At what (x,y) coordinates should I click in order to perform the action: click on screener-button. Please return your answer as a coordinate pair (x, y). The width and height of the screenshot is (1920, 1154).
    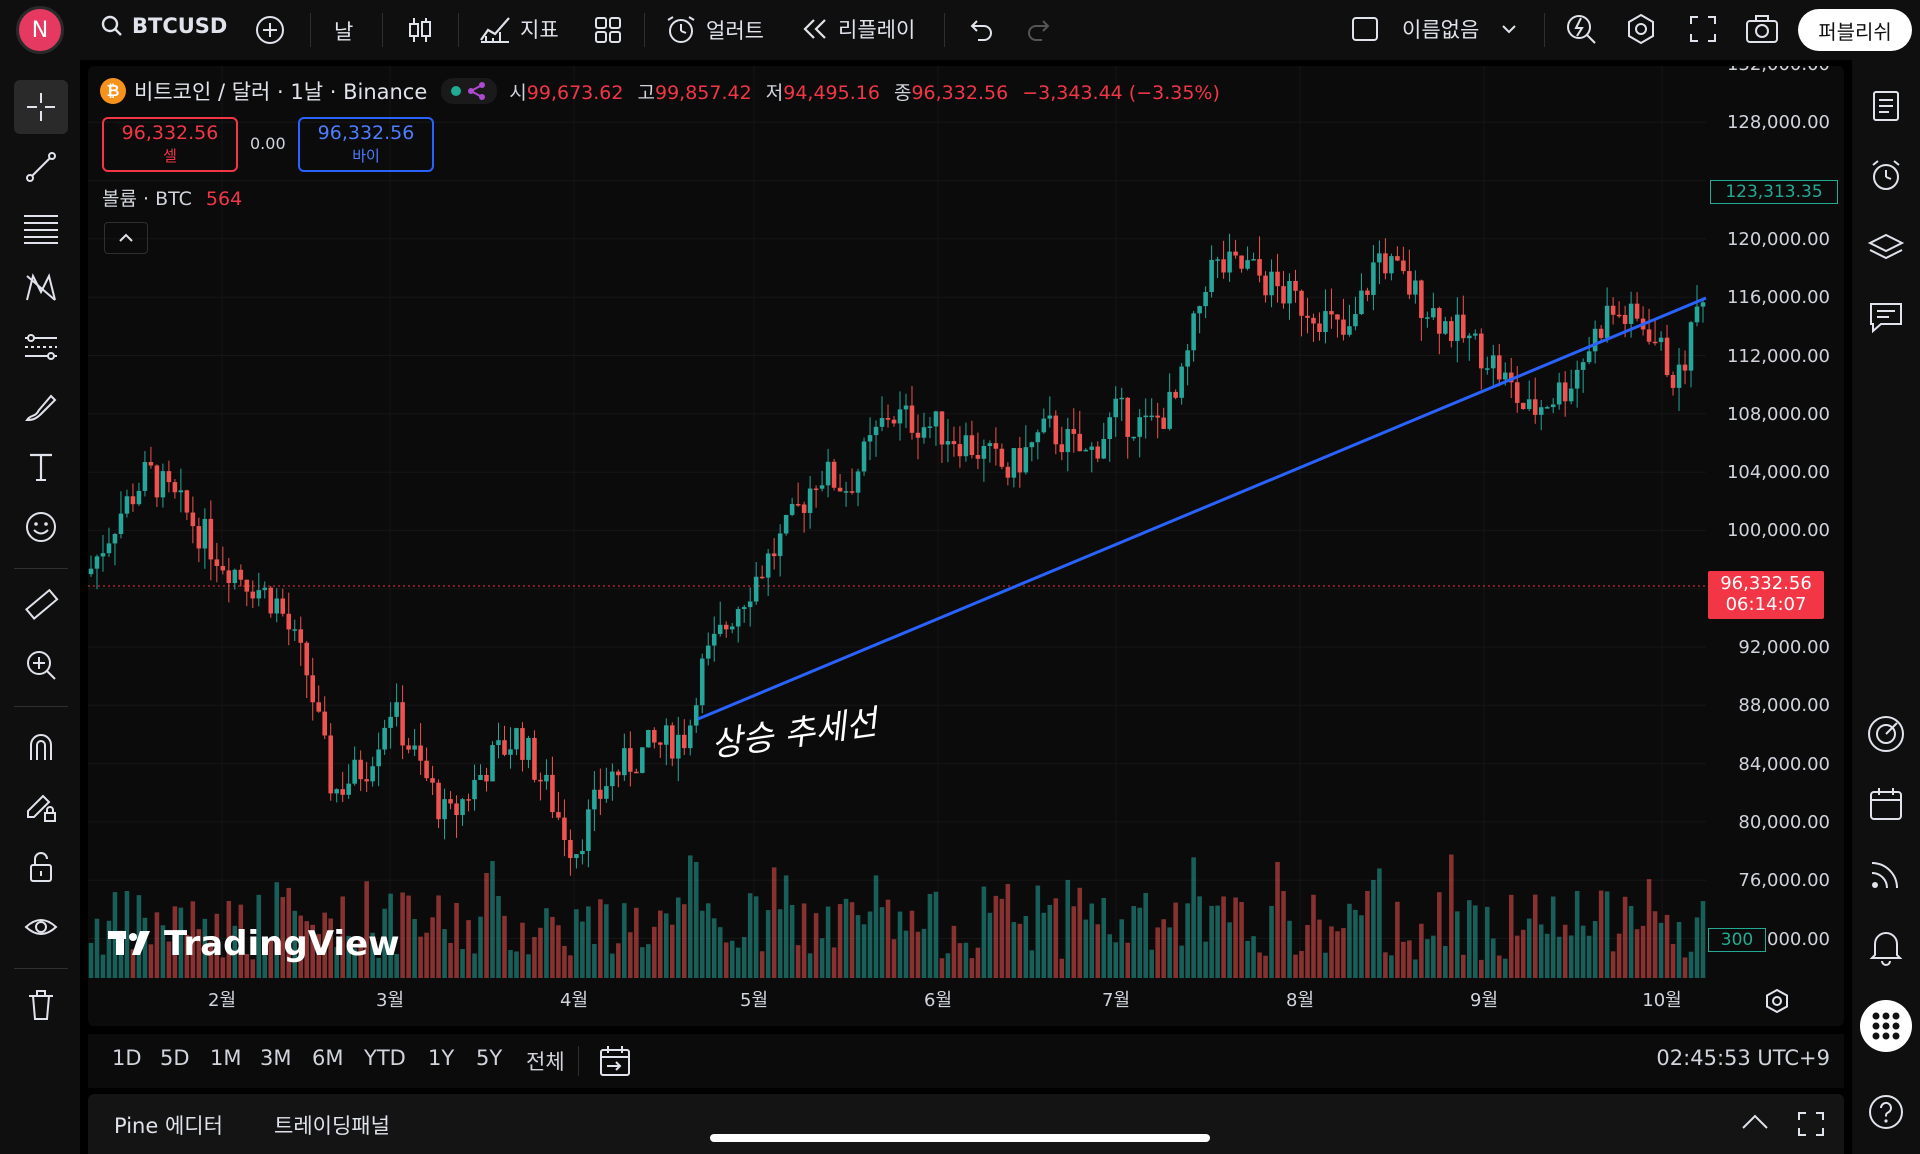
    Looking at the image, I should click on (1886, 734).